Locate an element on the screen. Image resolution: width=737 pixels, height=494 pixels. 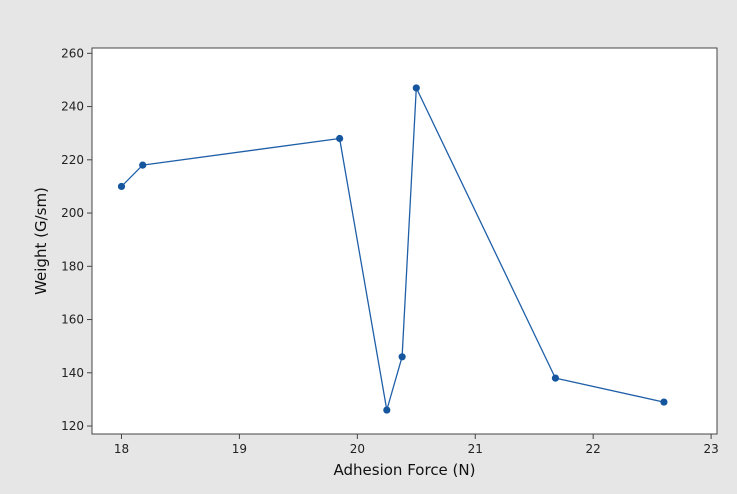
y-tick-label: 200 is located at coordinates (72, 213).